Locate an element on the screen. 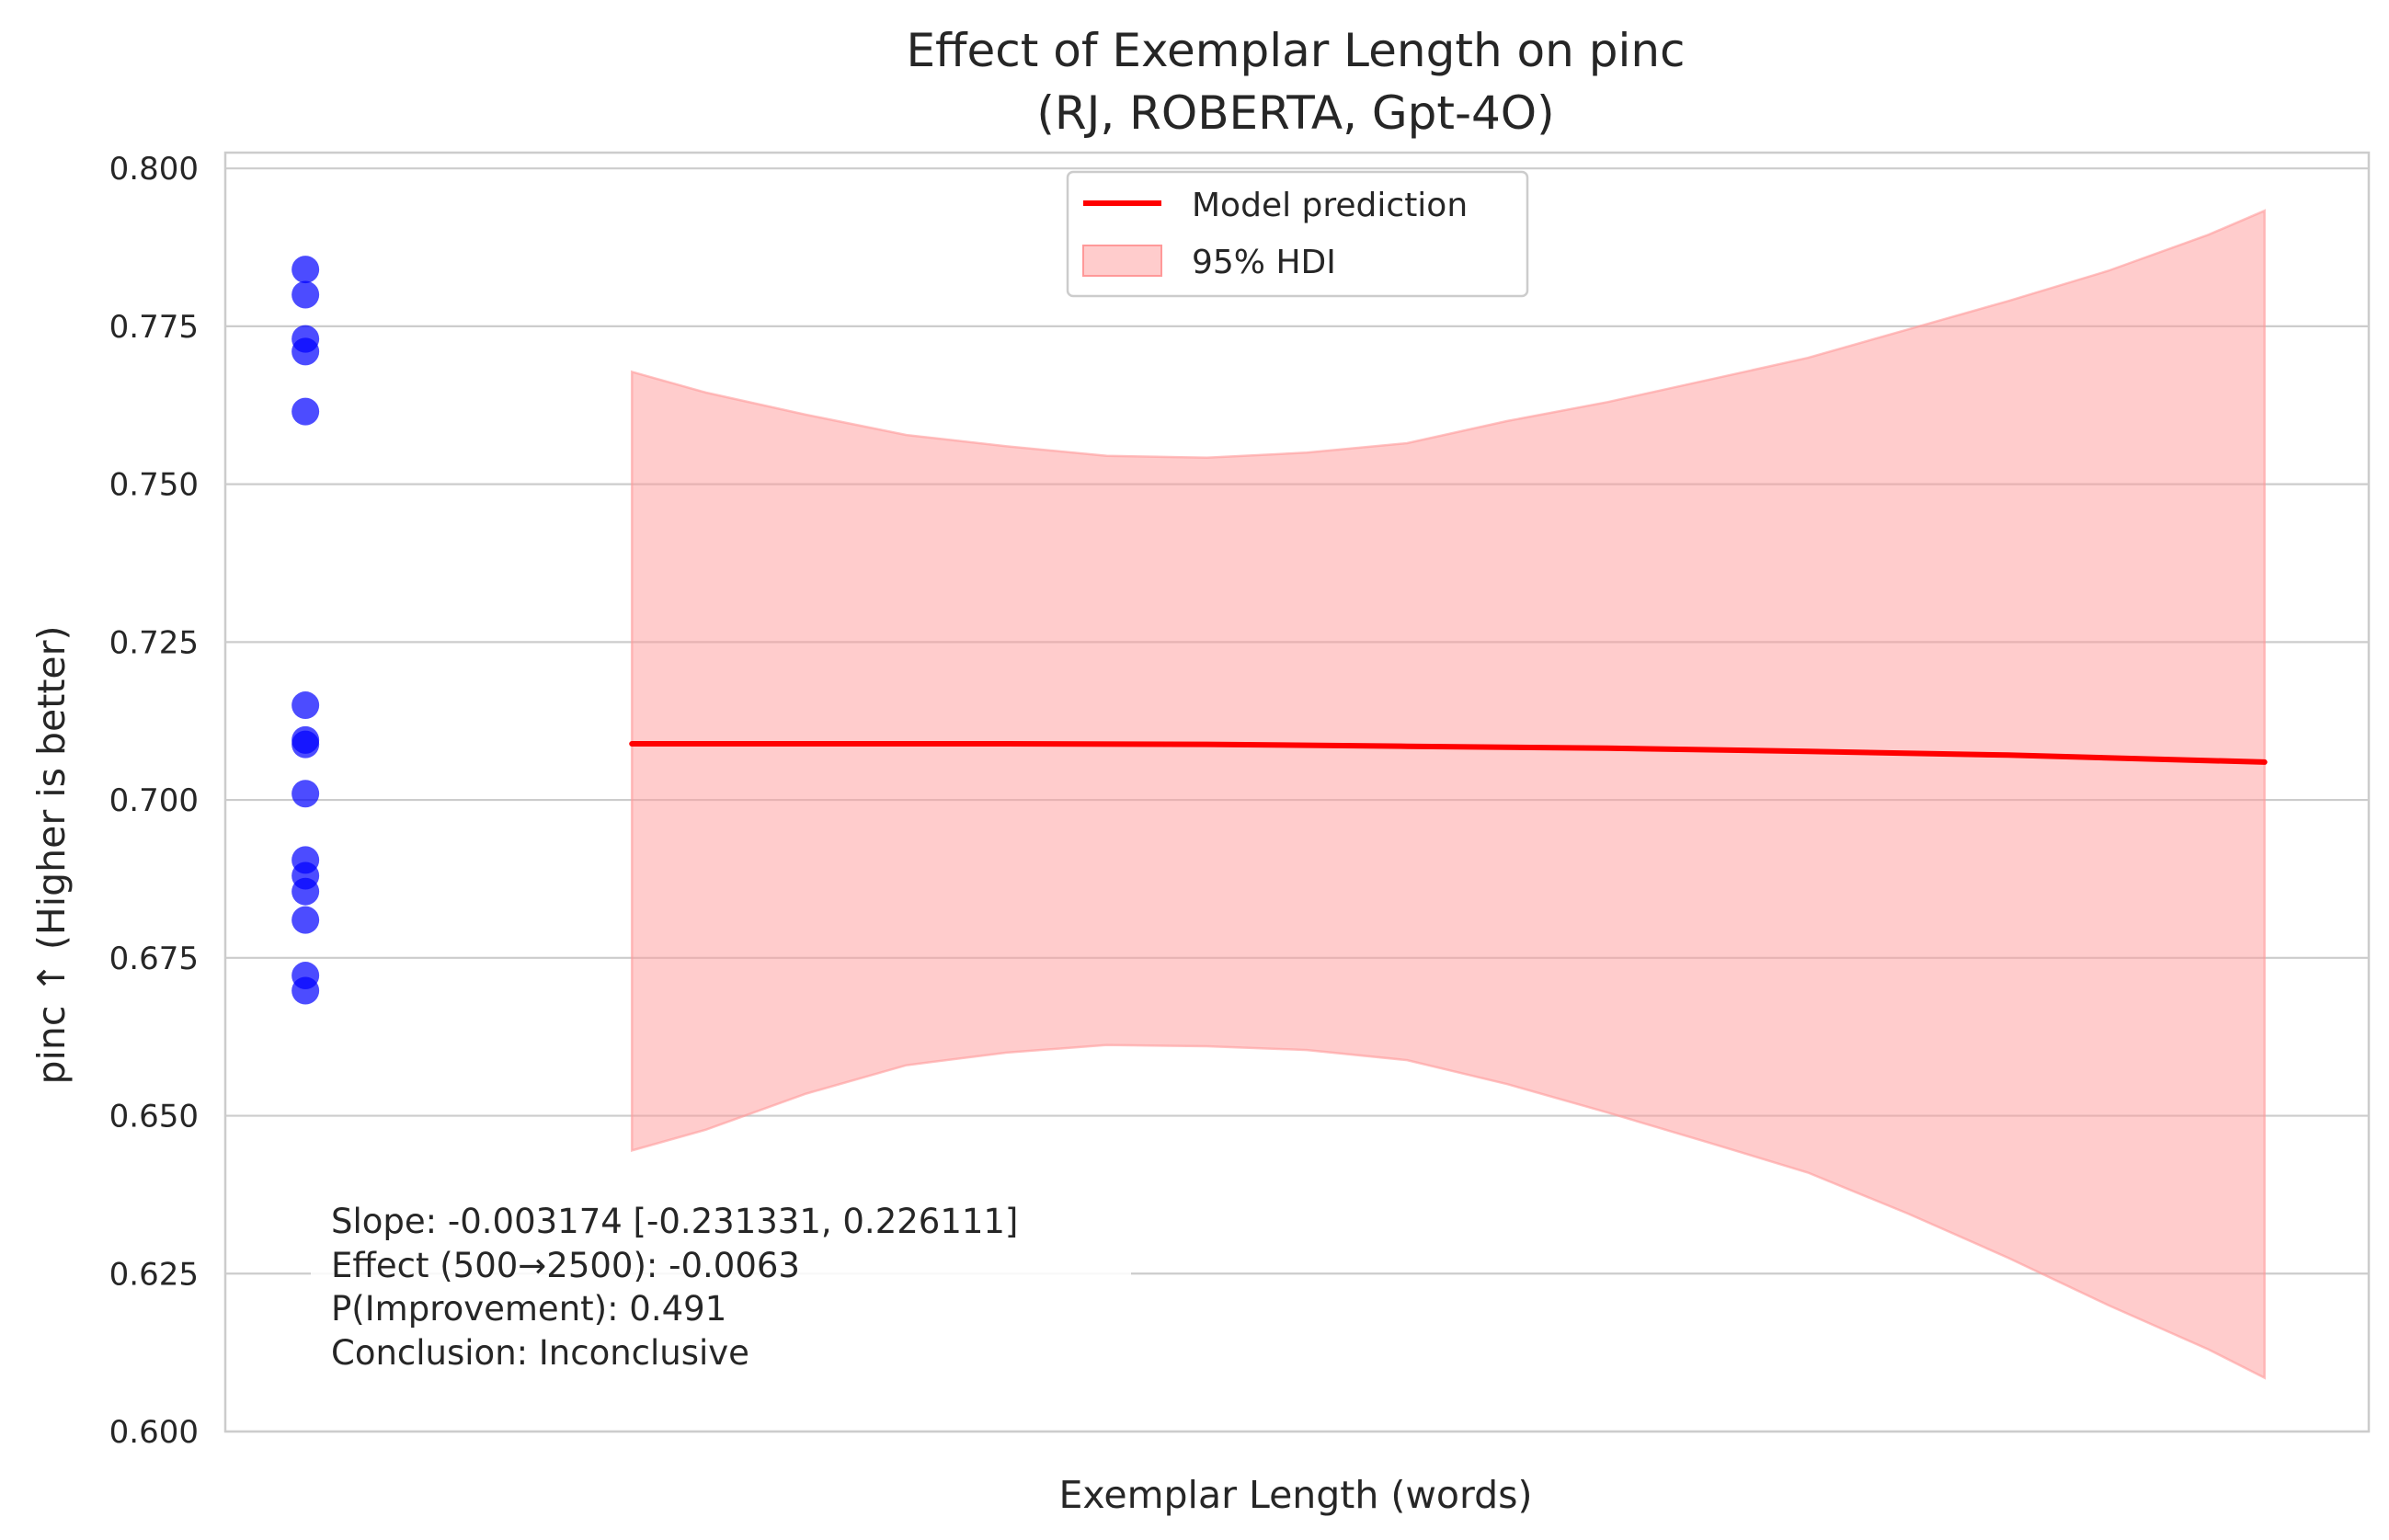 Image resolution: width=2389 pixels, height=1540 pixels. y-tick-label: 0.800 is located at coordinates (154, 169).